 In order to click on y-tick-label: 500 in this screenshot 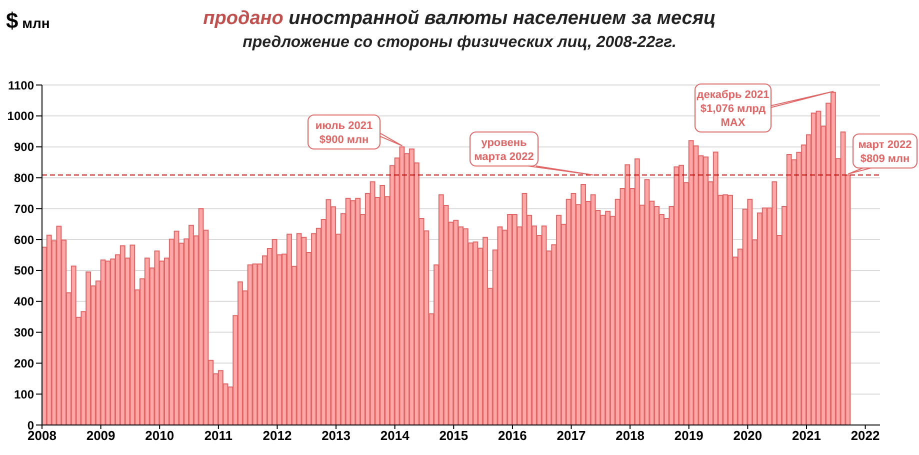, I will do `click(24, 271)`.